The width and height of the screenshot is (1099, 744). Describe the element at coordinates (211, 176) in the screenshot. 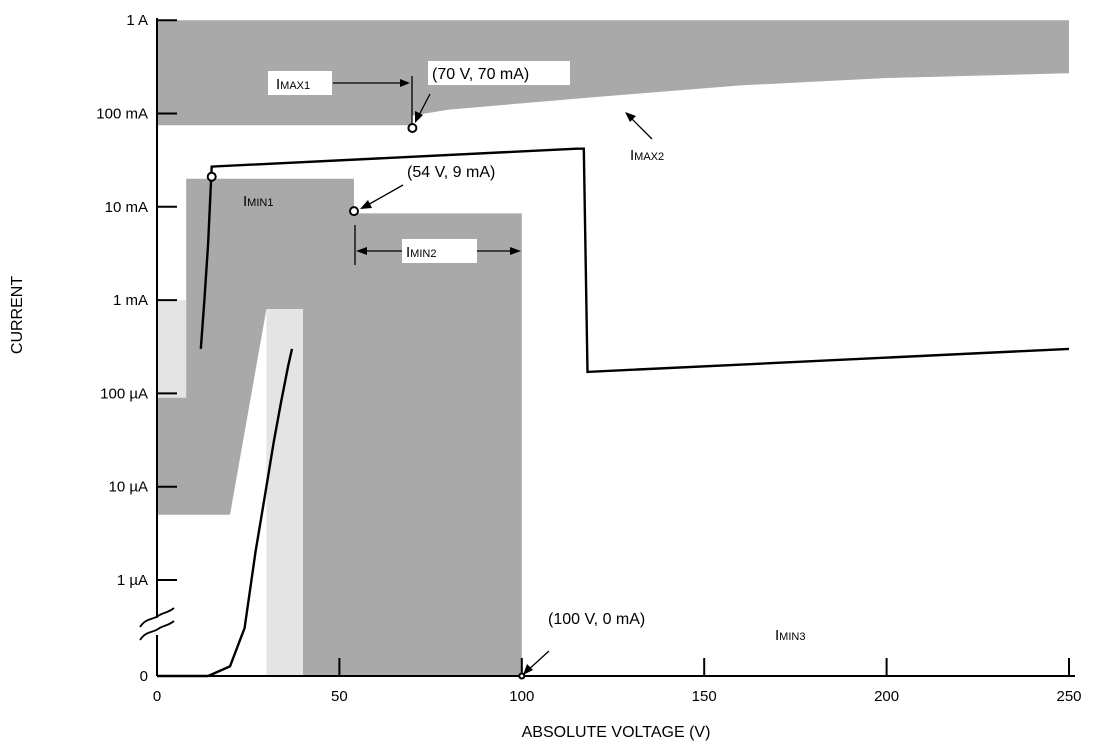

I see `pt-15V-marker` at that location.